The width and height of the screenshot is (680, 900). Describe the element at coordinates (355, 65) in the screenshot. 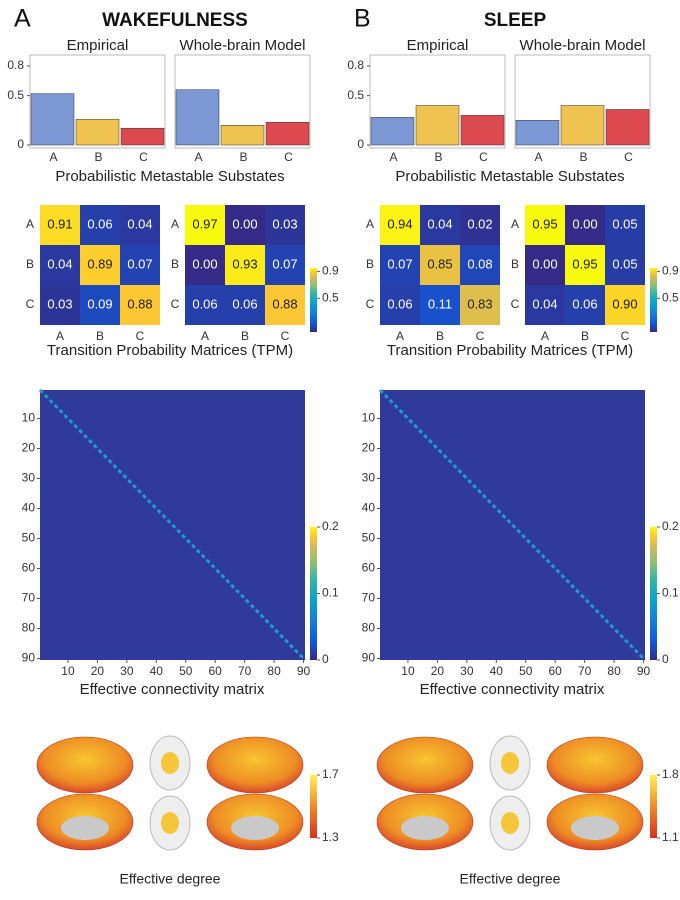

I see `y-tick-label: 0.8` at that location.